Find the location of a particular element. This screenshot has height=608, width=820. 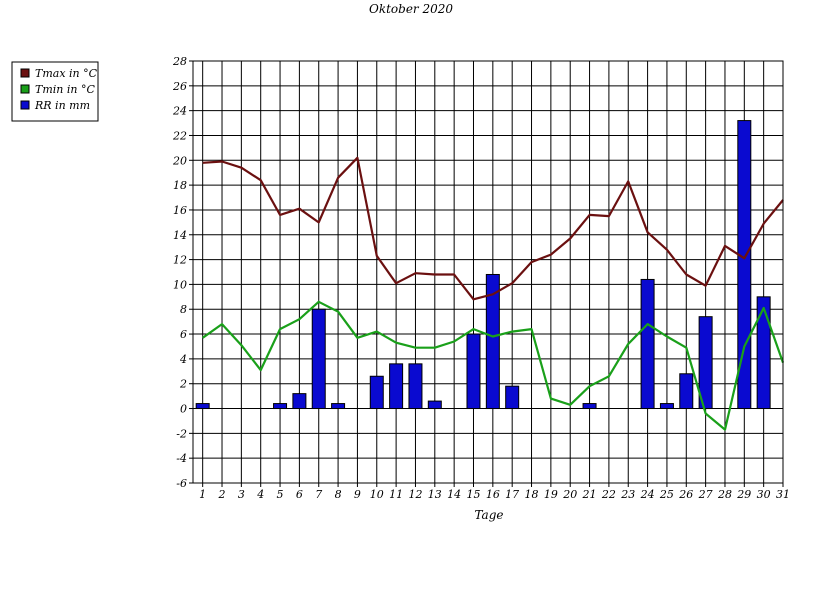

x-tick-label: 22 is located at coordinates (608, 494).